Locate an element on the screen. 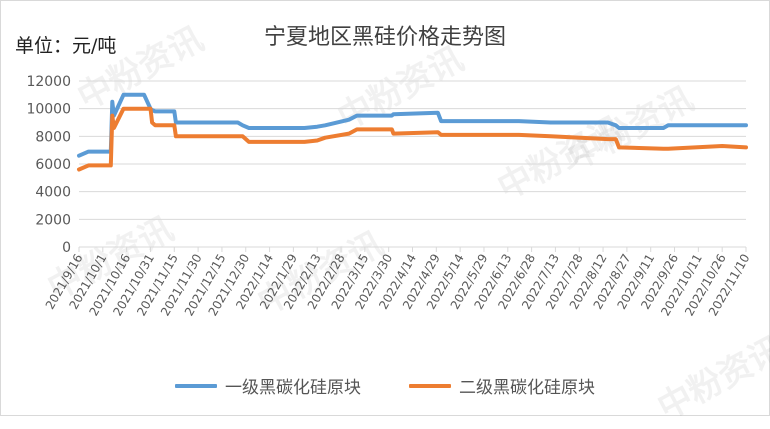  legend-item-series1: 一级黑碳化硅原块 is located at coordinates (268, 385).